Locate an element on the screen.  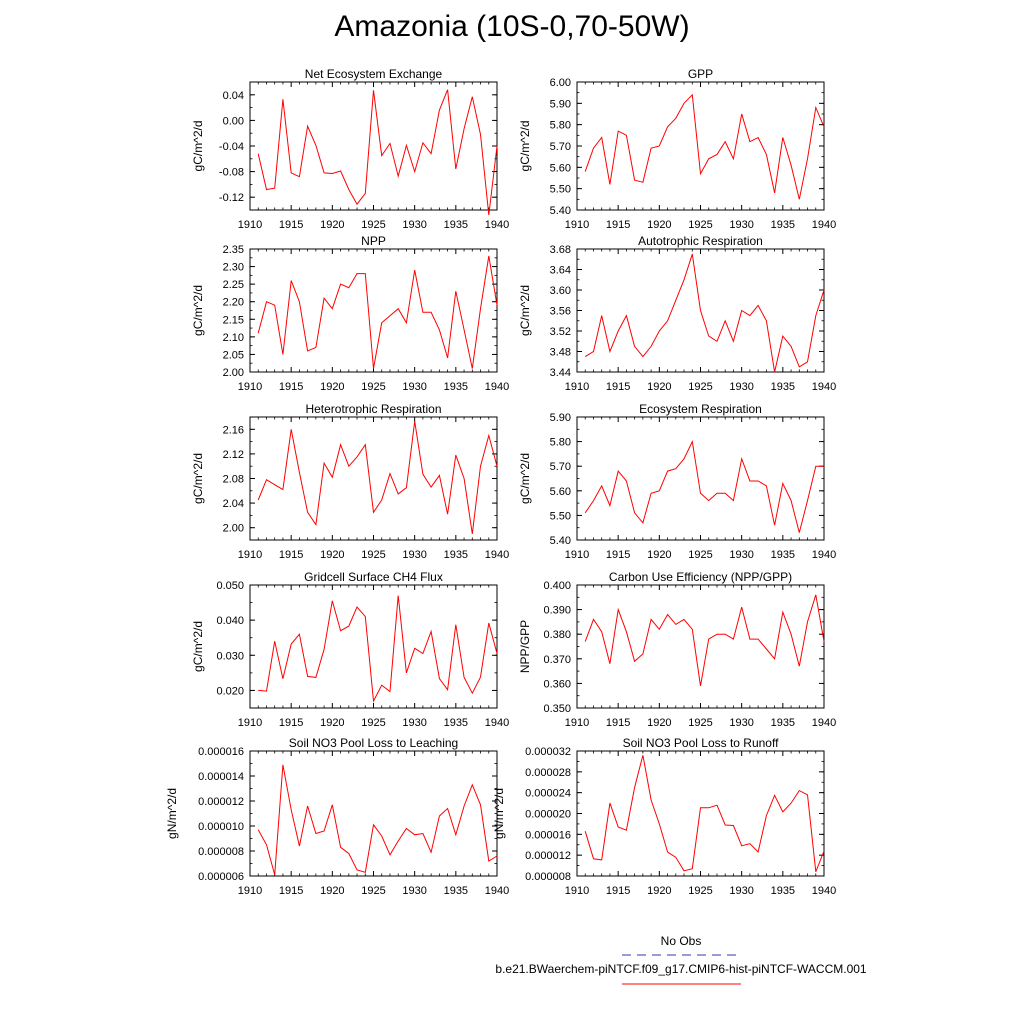
y-tick-label: 0.000020 is located at coordinates (548, 815).